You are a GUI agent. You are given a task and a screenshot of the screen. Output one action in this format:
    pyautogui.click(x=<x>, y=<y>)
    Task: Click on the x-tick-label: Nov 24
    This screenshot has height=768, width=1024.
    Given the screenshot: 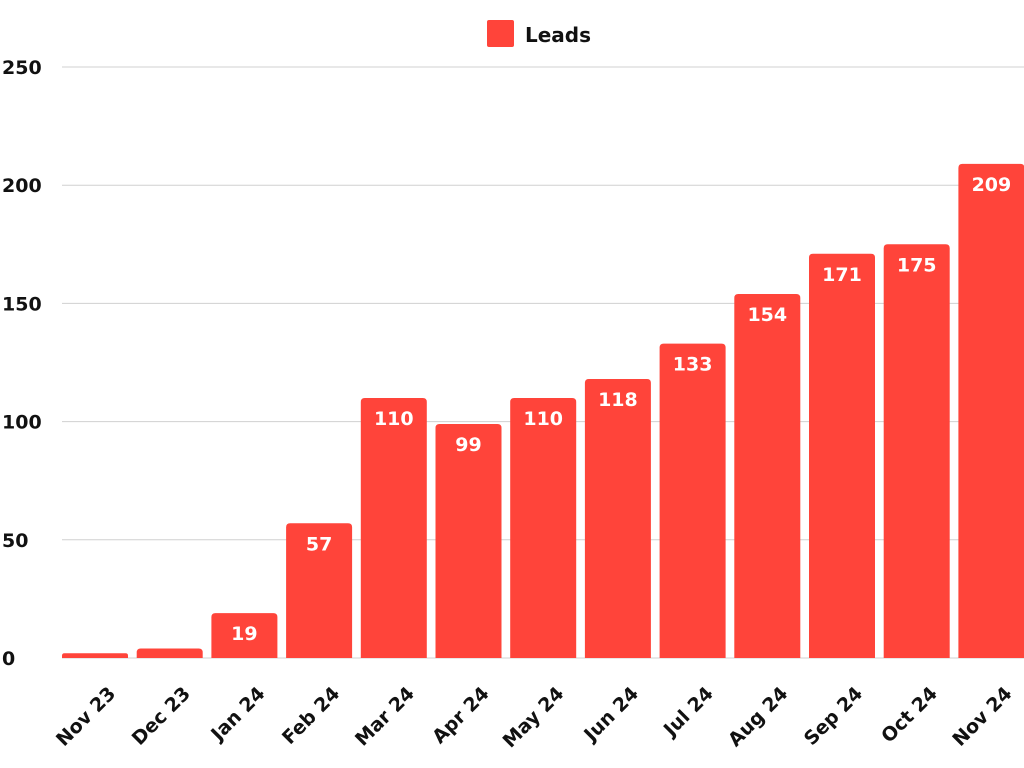 What is the action you would take?
    pyautogui.click(x=982, y=717)
    